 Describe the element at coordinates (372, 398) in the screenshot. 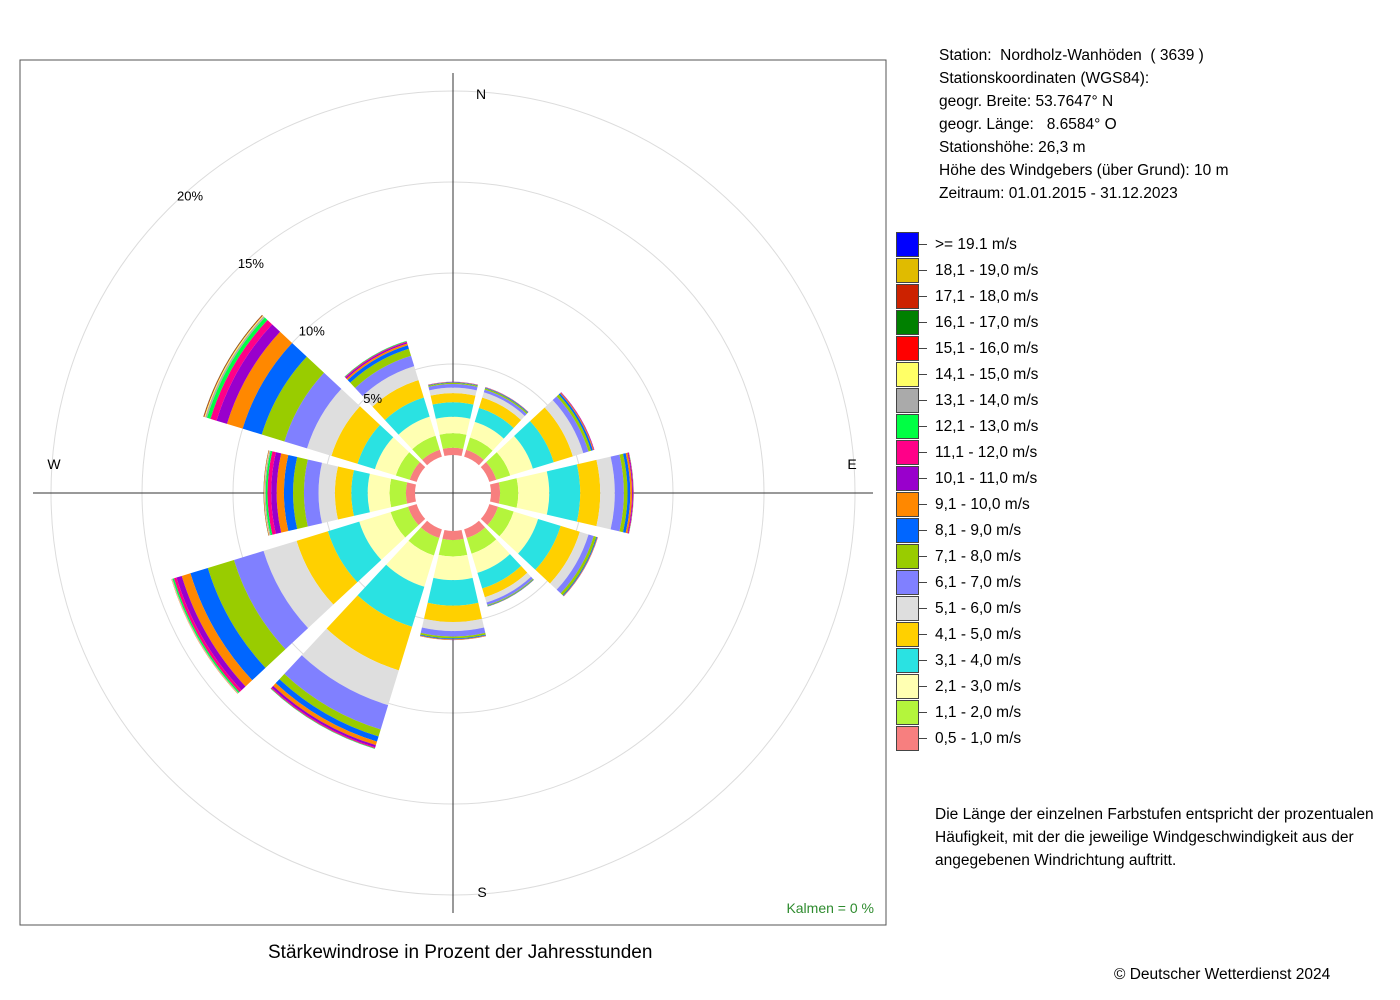

I see `ring-label-5: 5%` at that location.